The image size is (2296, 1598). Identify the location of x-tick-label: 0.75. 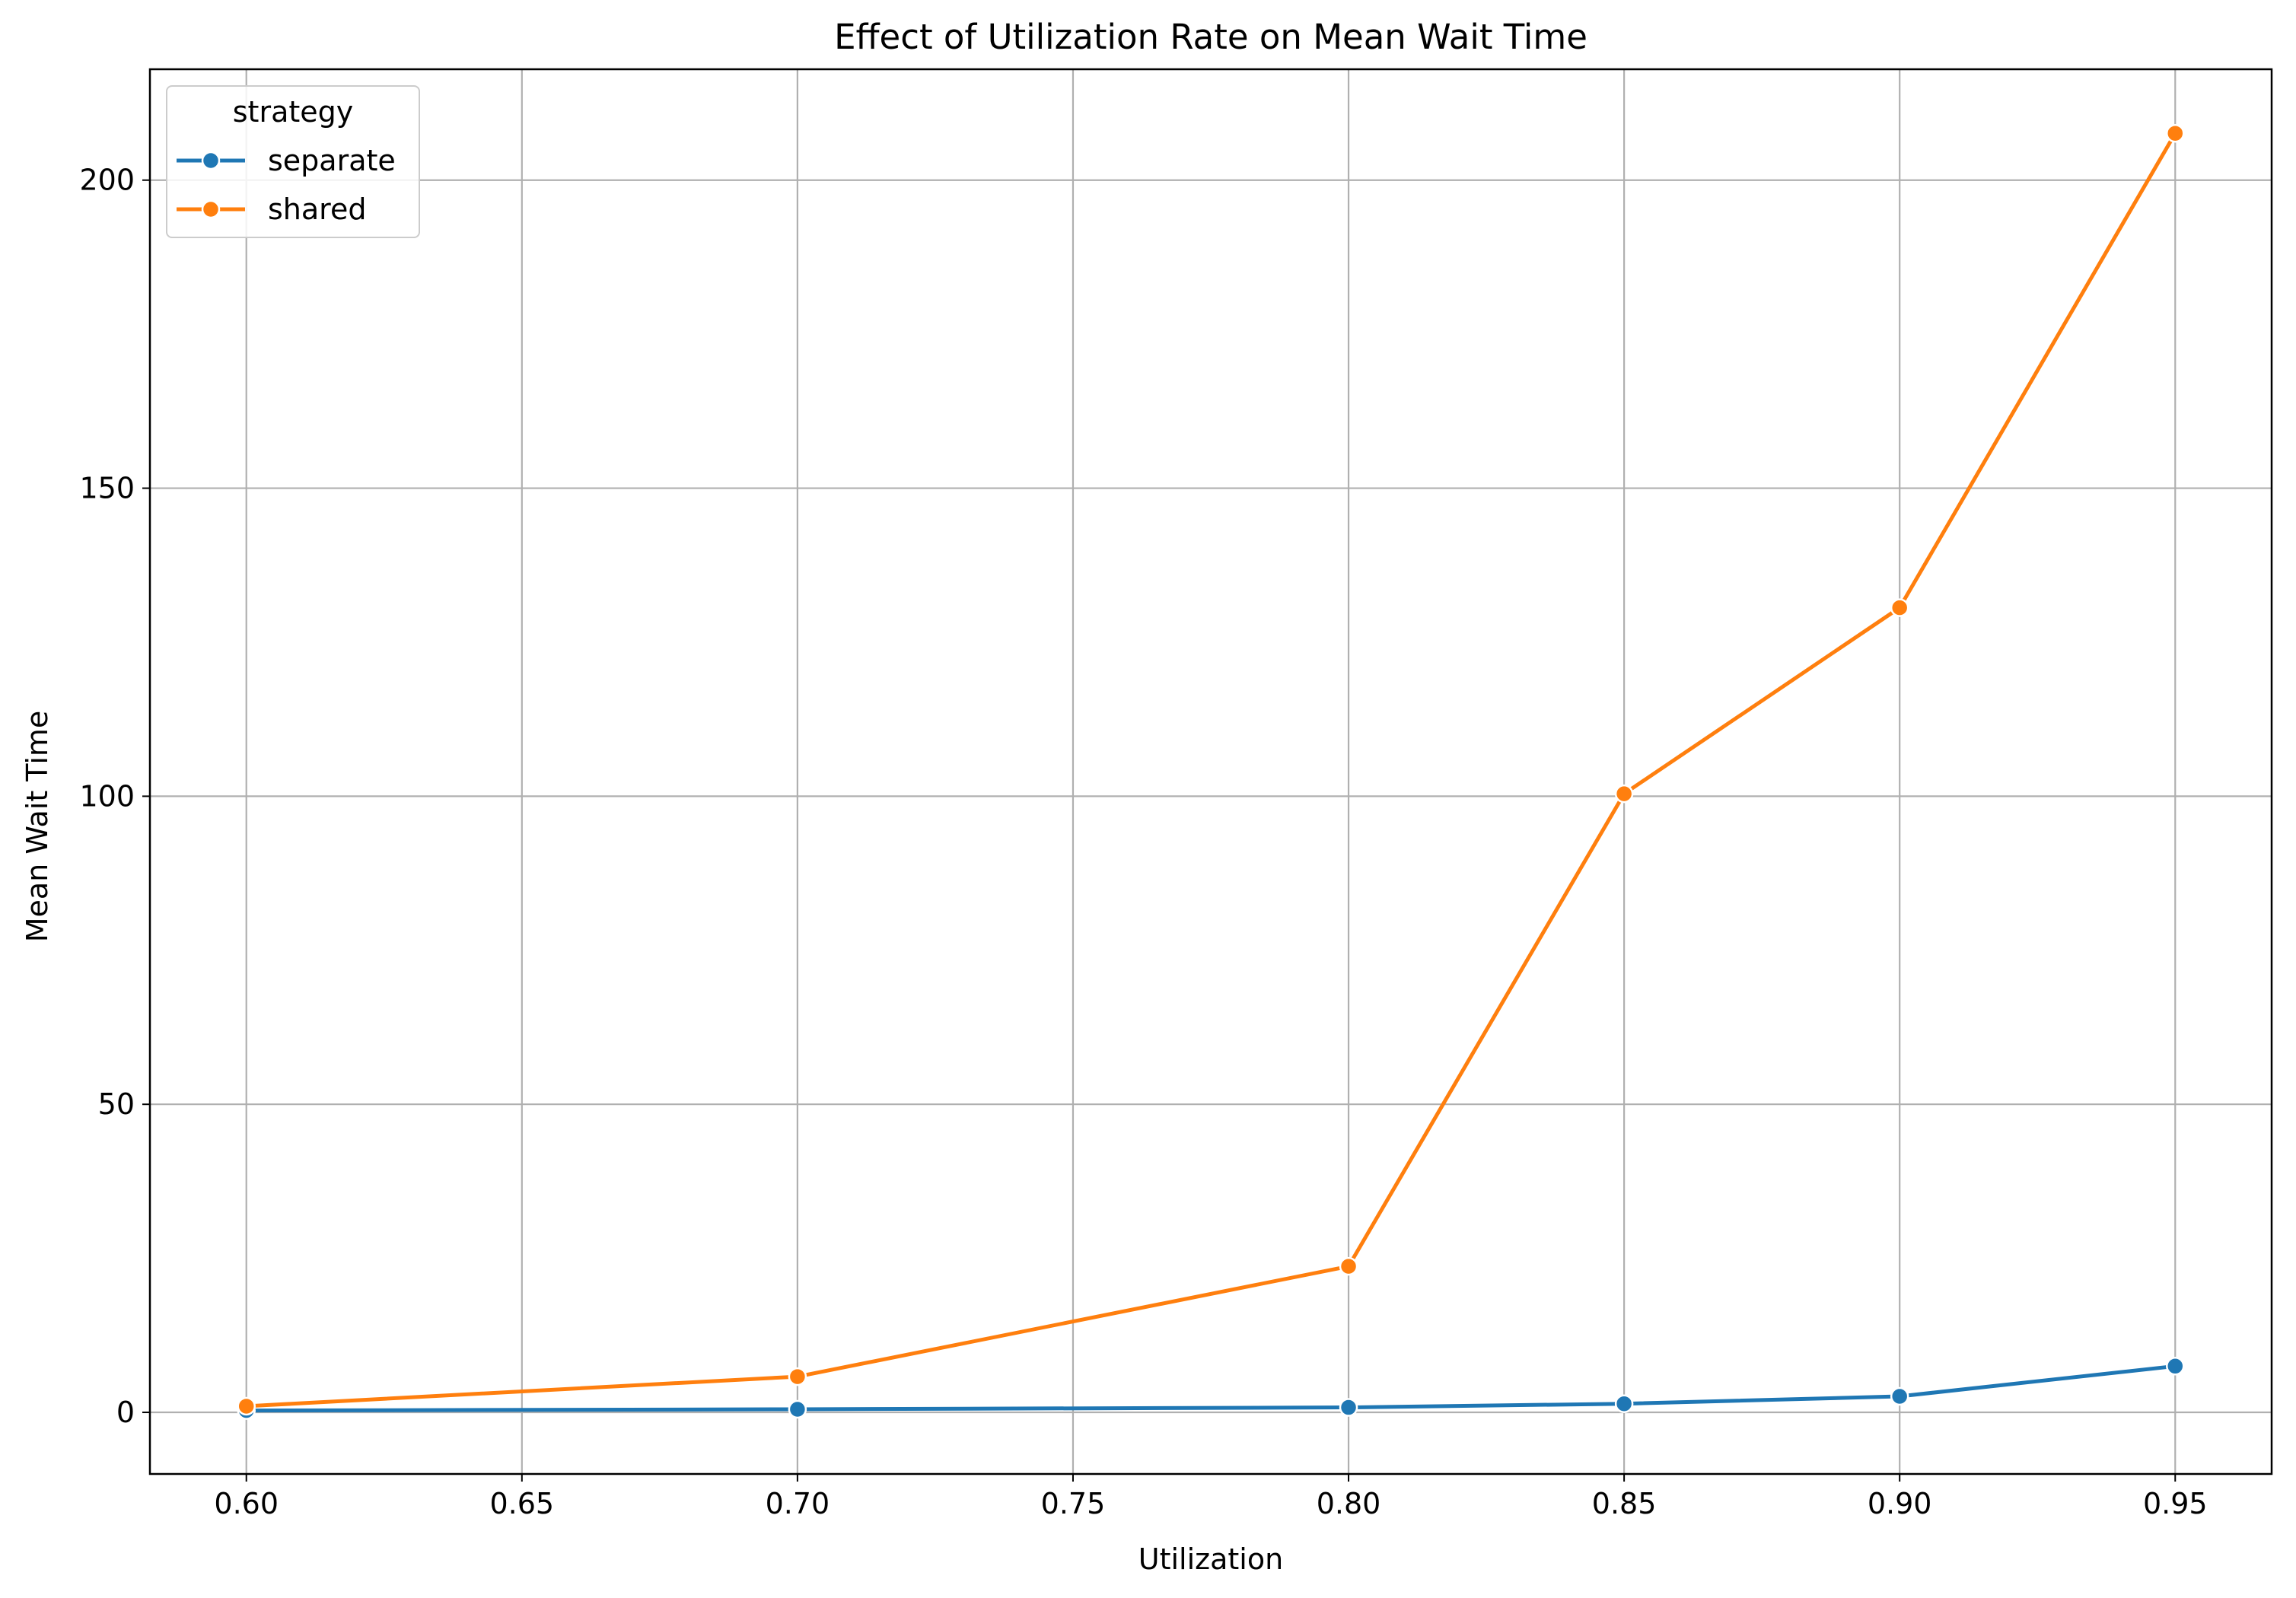
(1073, 1503).